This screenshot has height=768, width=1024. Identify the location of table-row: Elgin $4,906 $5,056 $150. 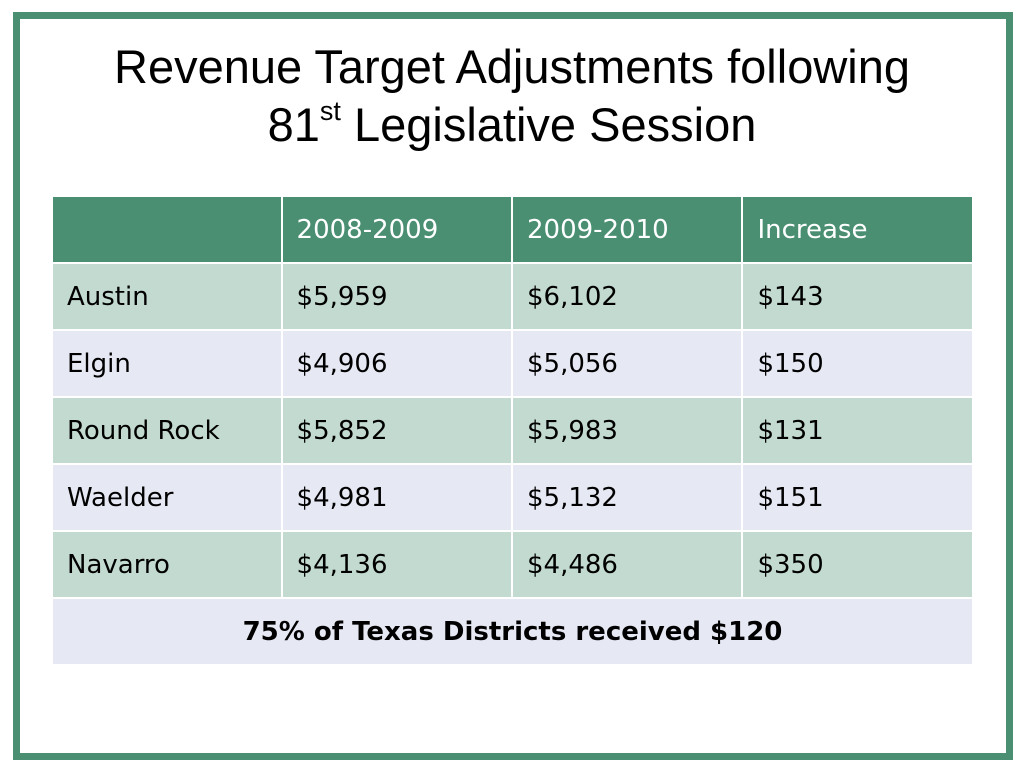
(512, 363).